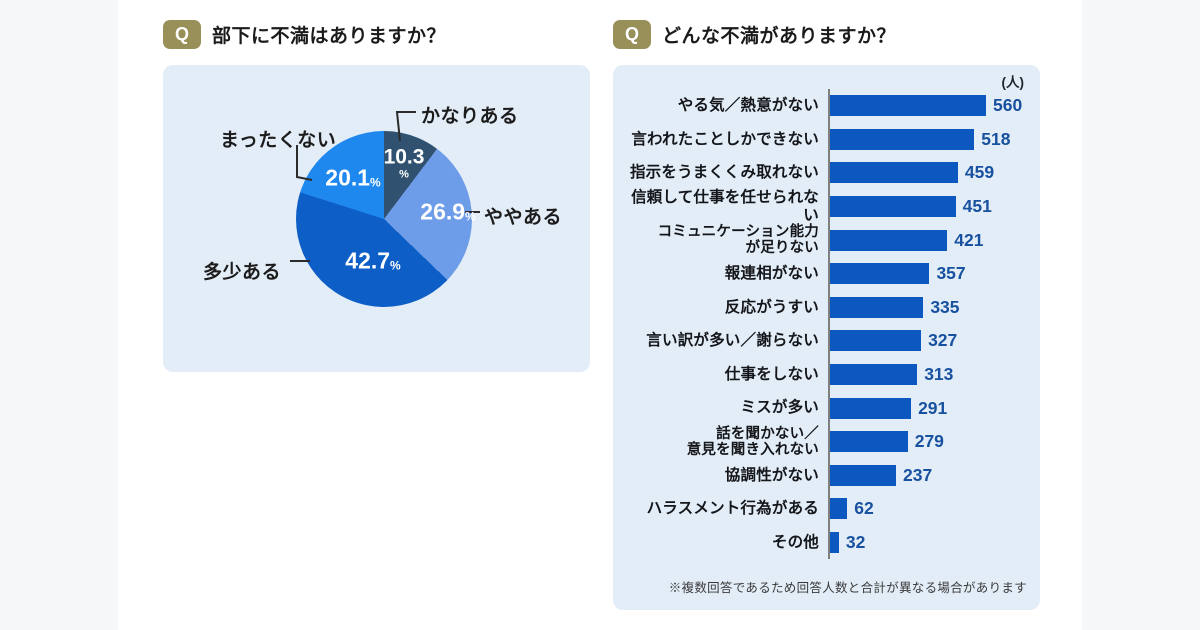 The width and height of the screenshot is (1200, 630). What do you see at coordinates (242, 272) in the screenshot?
I see `pie-slice-label: 多少ある` at bounding box center [242, 272].